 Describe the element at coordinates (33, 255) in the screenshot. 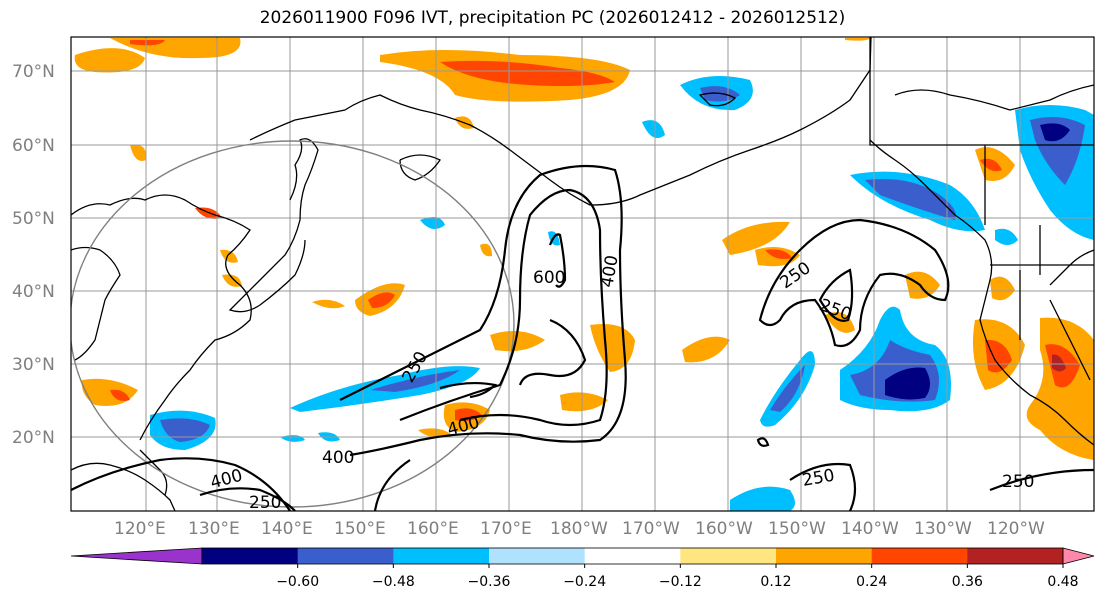

I see `latitude-labels: 70°N 60°N 50°N 40°N 30°N 20°N` at that location.